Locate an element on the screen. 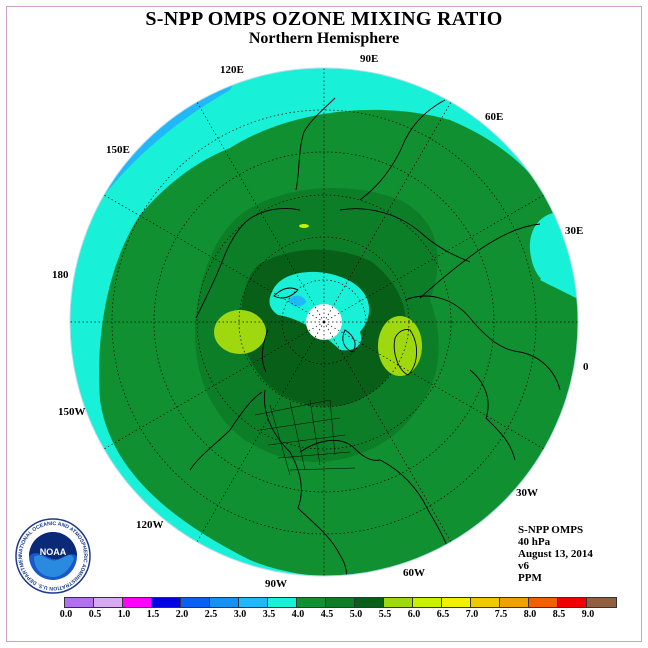 This screenshot has width=648, height=648. colorbar-tick-label: 6.0 is located at coordinates (414, 614).